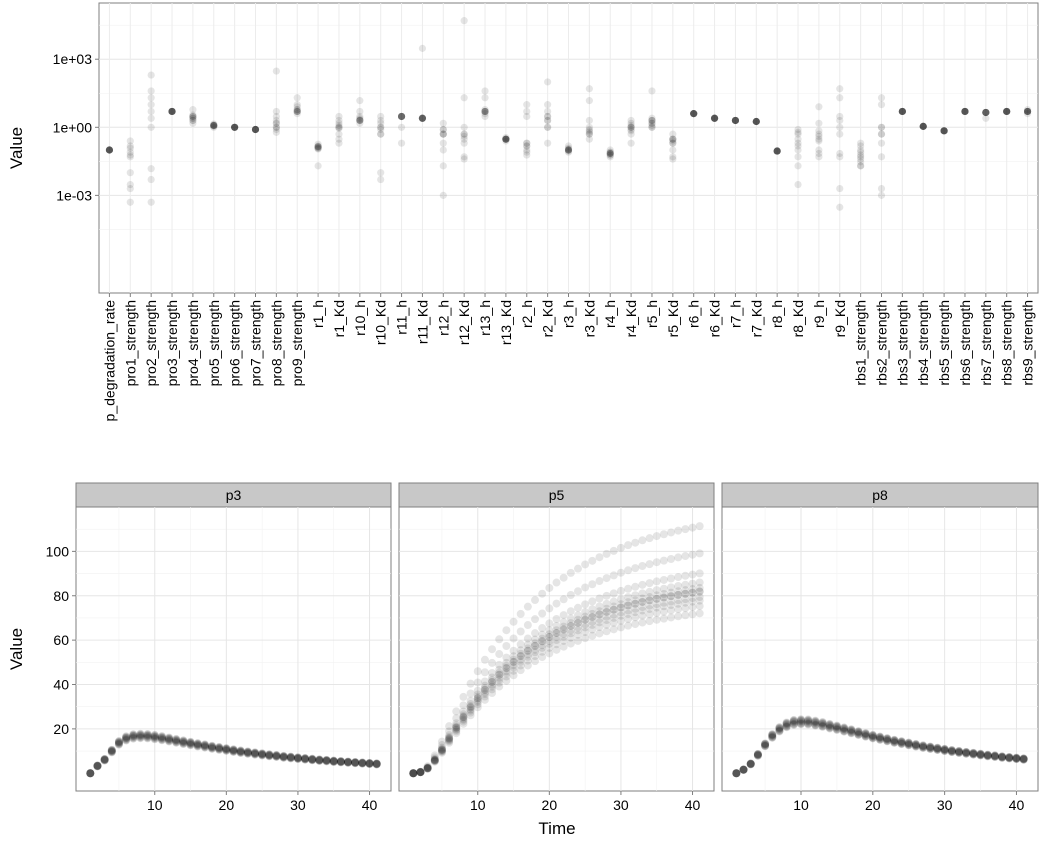 The image size is (1042, 843). Describe the element at coordinates (478, 805) in the screenshot. I see `facet-x-tick-label: 10` at that location.